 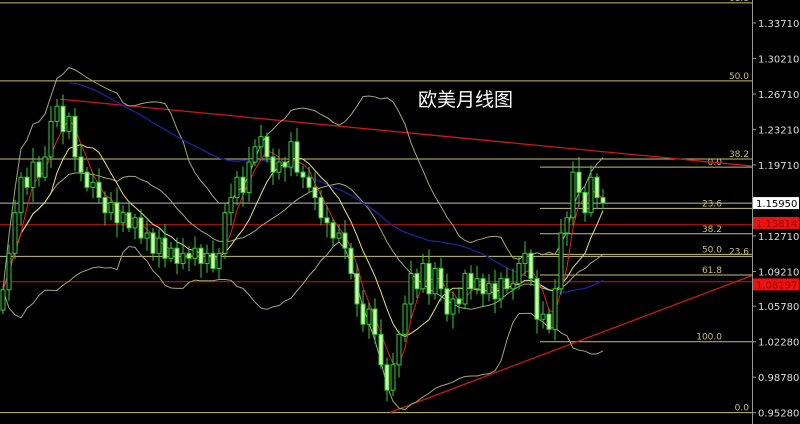 I want to click on axis-tick-label: 0.95280, so click(x=778, y=414).